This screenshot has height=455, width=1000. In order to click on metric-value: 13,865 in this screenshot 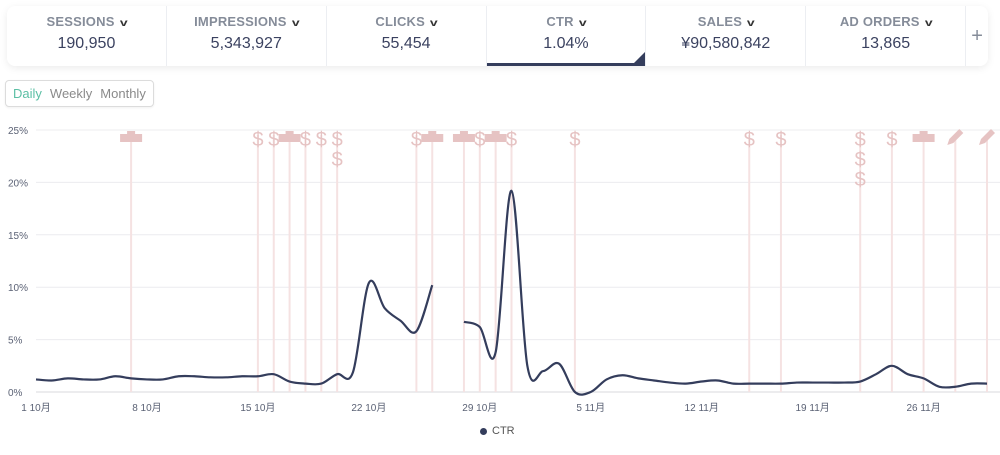, I will do `click(886, 43)`.